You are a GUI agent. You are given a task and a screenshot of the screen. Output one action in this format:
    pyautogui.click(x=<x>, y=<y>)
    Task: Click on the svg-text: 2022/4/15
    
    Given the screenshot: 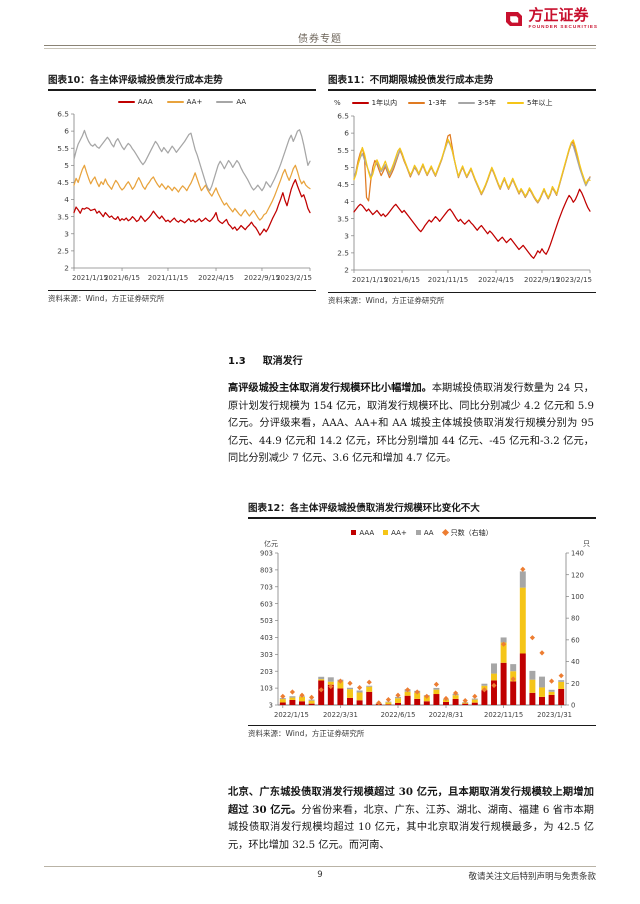 What is the action you would take?
    pyautogui.click(x=216, y=278)
    